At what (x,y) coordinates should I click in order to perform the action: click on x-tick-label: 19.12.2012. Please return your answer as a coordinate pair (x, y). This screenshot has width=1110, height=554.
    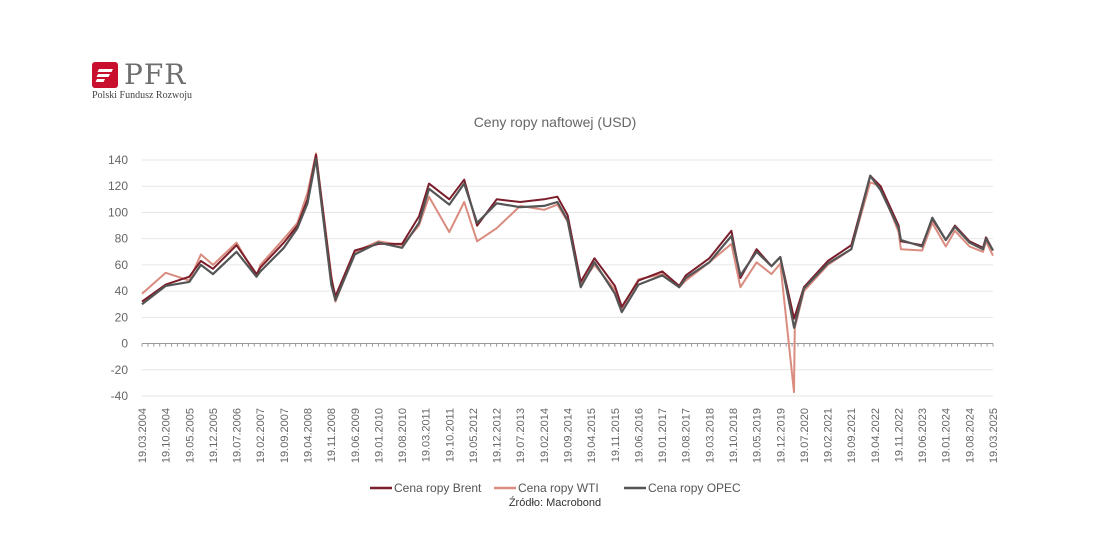
    Looking at the image, I should click on (498, 435).